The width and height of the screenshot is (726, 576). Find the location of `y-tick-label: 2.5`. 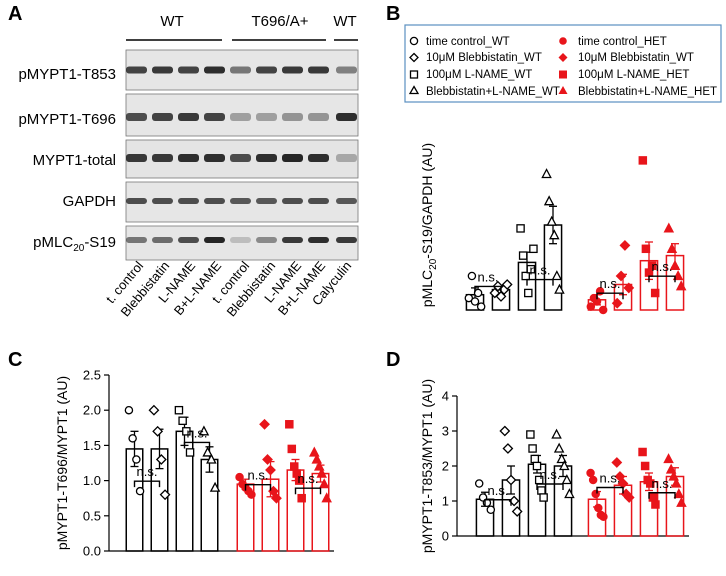

y-tick-label: 2.5 is located at coordinates (92, 375).